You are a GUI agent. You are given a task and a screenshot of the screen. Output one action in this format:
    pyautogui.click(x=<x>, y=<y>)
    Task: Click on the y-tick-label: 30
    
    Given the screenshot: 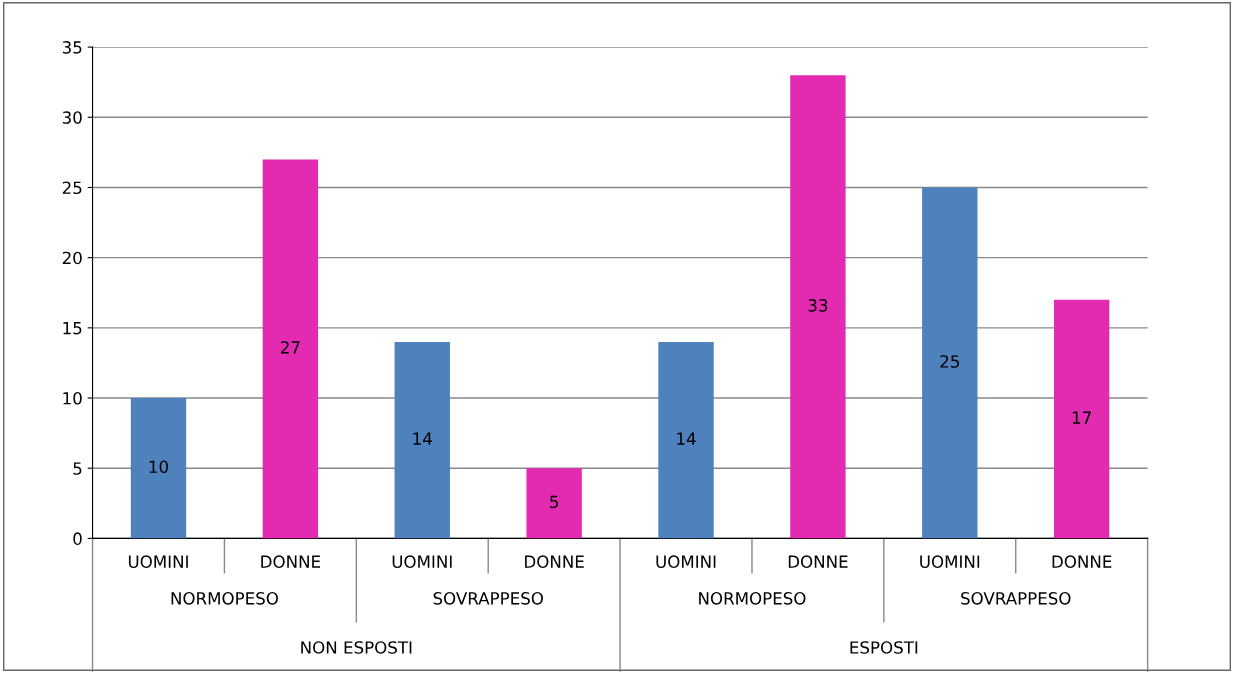 What is the action you would take?
    pyautogui.click(x=72, y=117)
    